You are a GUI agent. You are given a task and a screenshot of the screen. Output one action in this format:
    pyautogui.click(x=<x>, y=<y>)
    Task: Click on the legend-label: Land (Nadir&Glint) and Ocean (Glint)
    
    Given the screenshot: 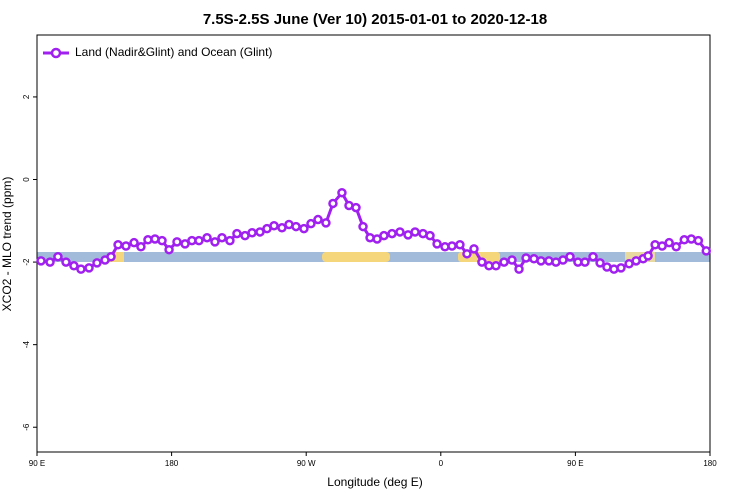 What is the action you would take?
    pyautogui.click(x=173, y=52)
    